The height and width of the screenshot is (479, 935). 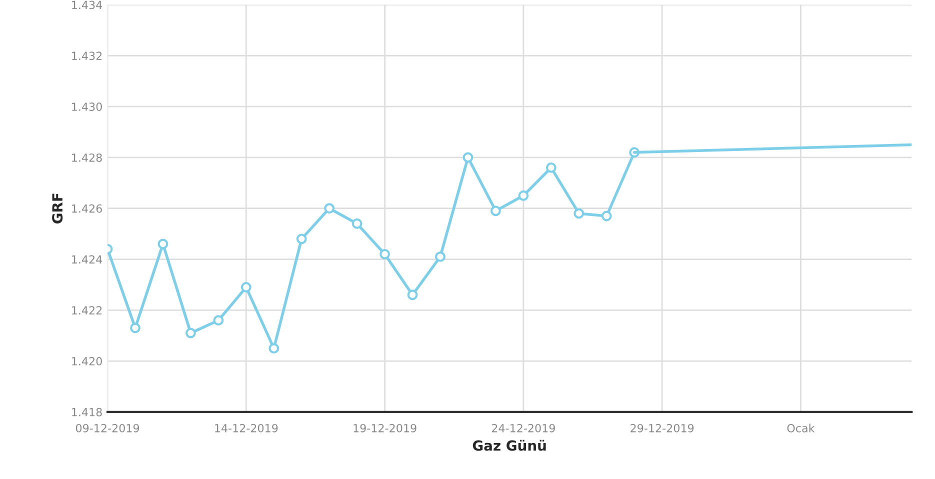 What do you see at coordinates (87, 5) in the screenshot?
I see `y-tick-label: 1.434` at bounding box center [87, 5].